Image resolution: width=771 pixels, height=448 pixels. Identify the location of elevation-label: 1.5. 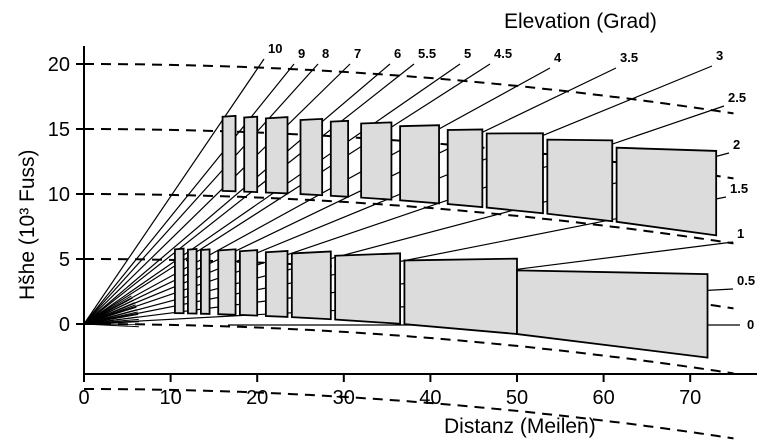
(739, 188).